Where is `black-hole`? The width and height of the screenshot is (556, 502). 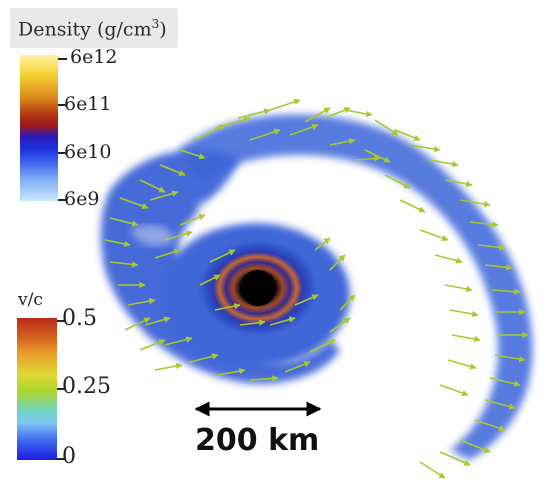 black-hole is located at coordinates (258, 288).